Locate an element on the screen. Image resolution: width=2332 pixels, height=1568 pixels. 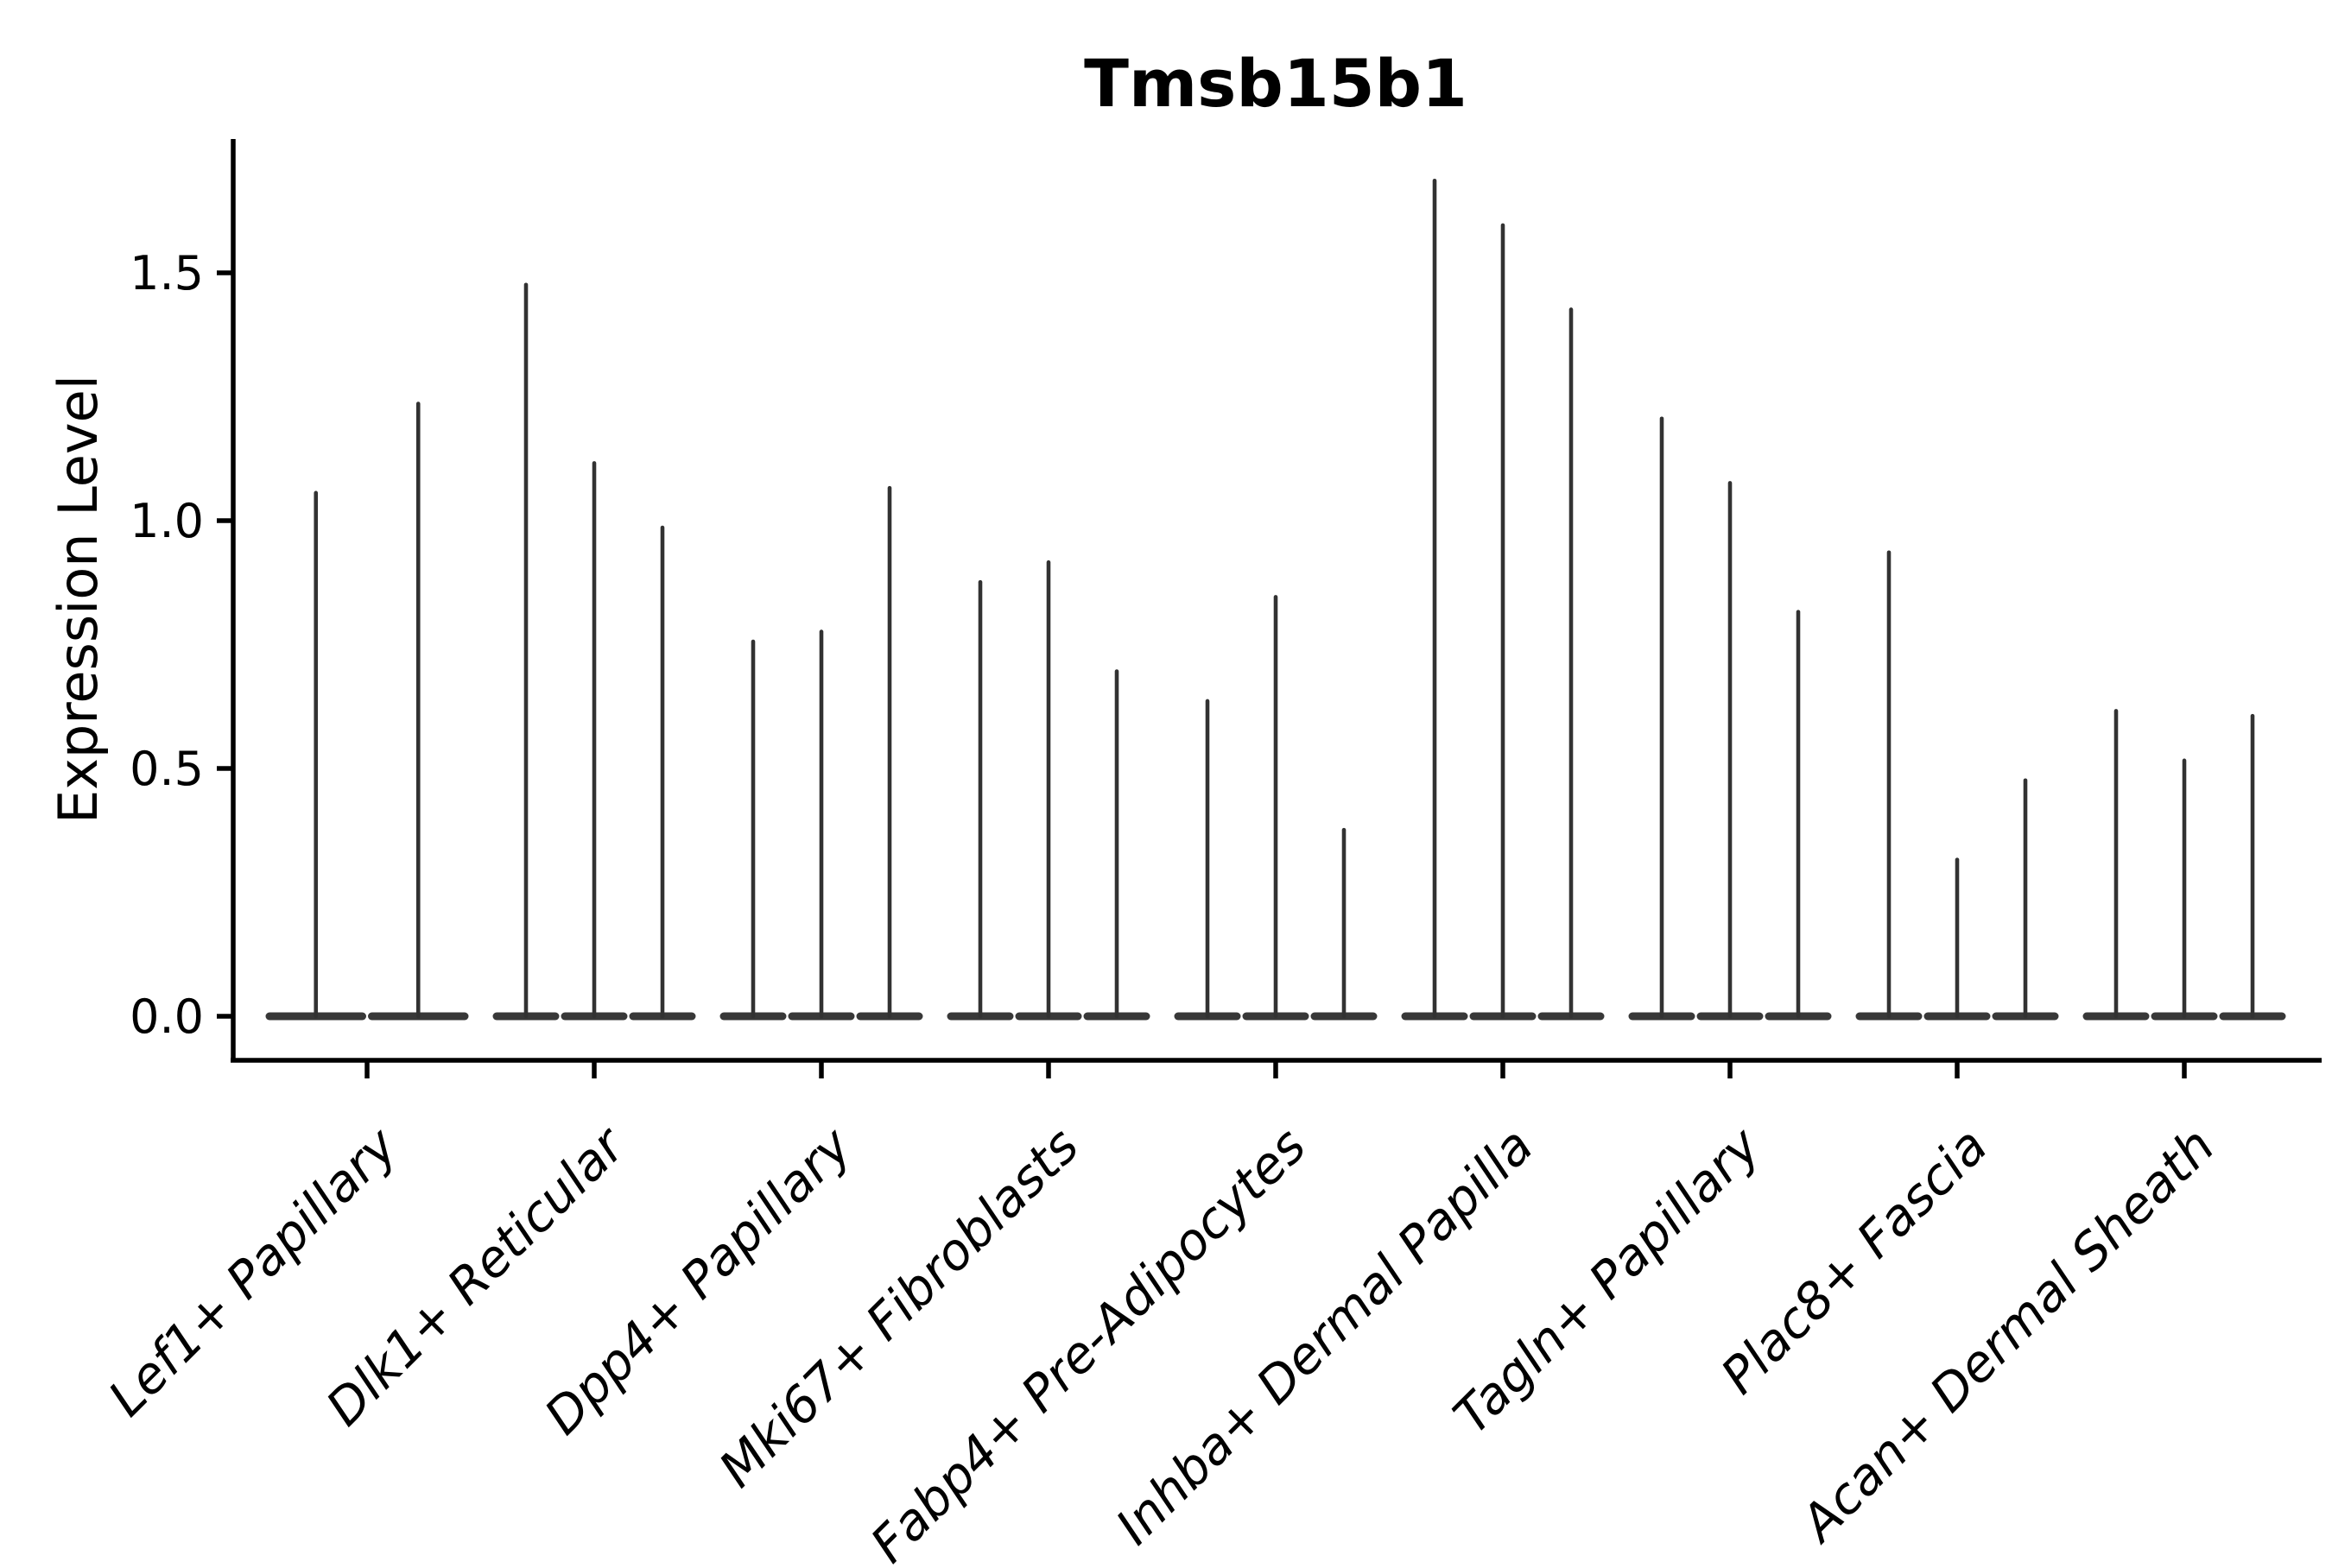
y-tick-label: 1.5 is located at coordinates (167, 273).